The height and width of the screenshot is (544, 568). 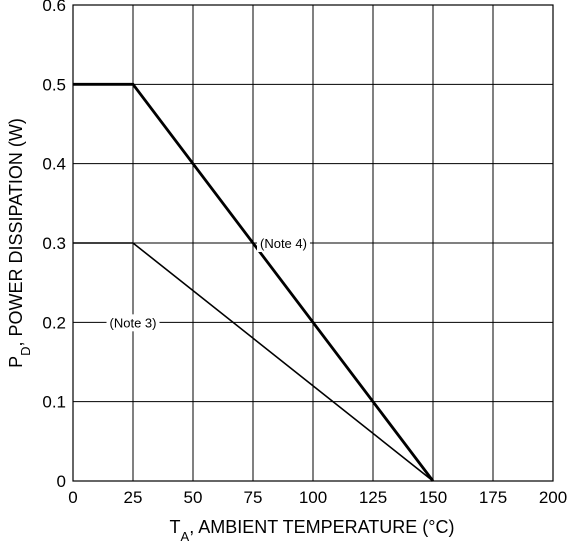 I want to click on x-axis-title: TA, AMBIENT TEMPERATURE (°C), so click(x=312, y=530).